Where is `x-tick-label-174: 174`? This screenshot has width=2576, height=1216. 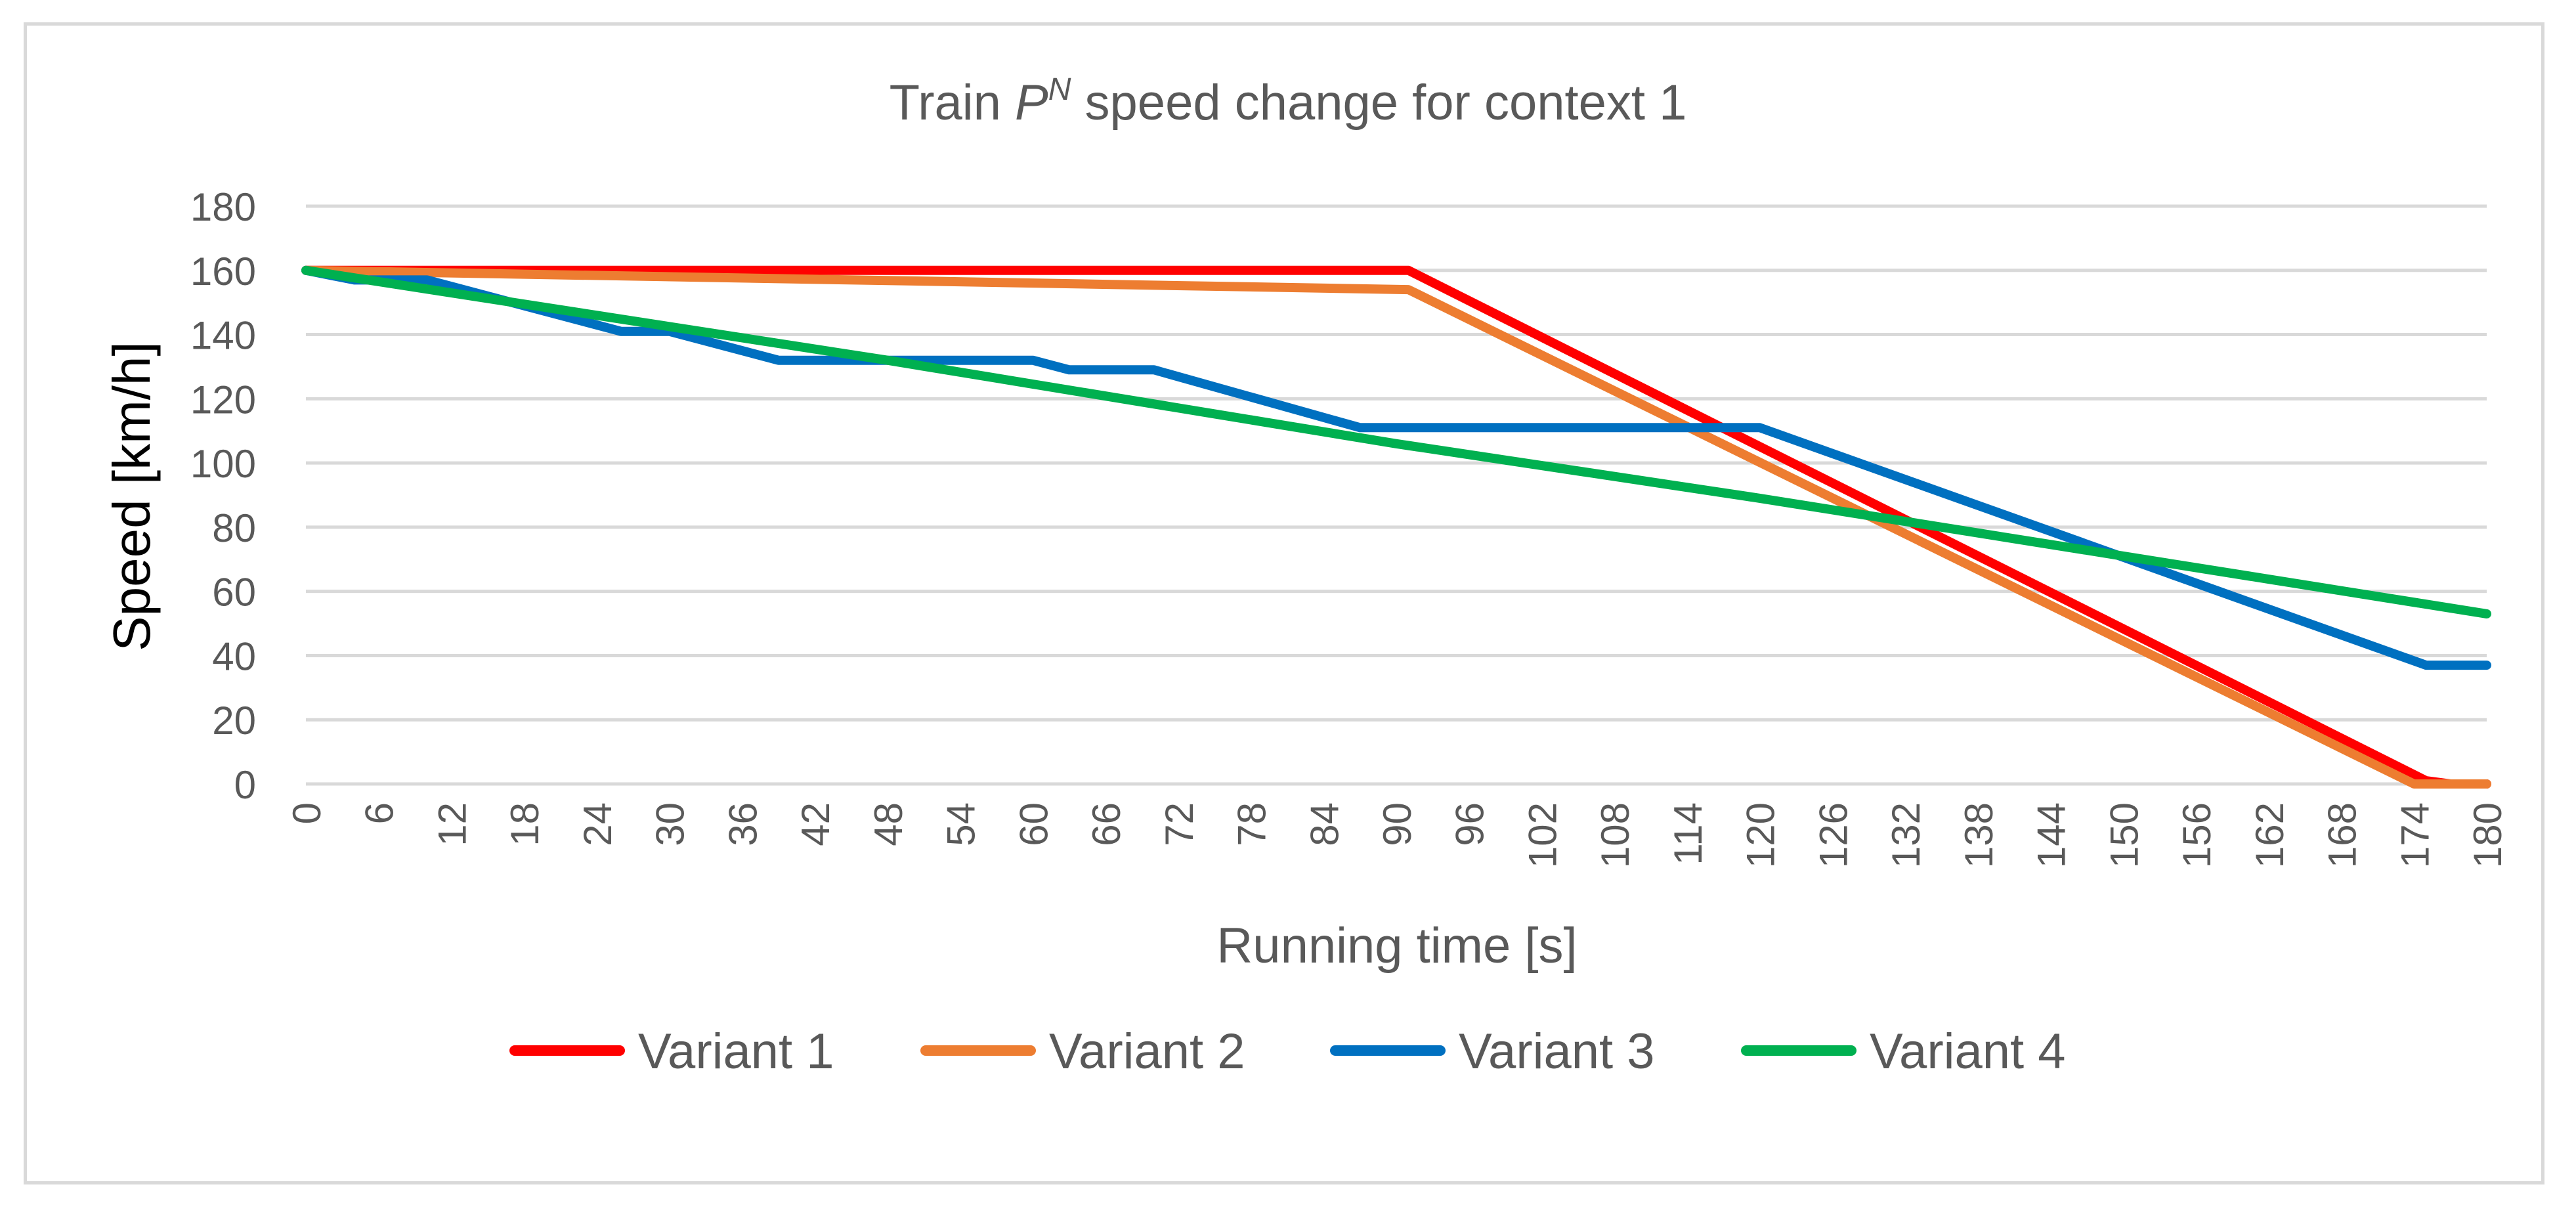
x-tick-label-174: 174 is located at coordinates (2415, 835).